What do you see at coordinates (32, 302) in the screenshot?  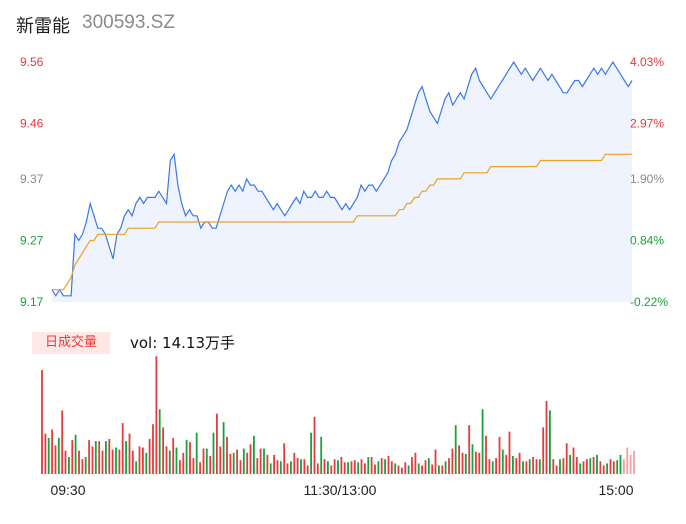 I see `y-tick-price-label: 9.17` at bounding box center [32, 302].